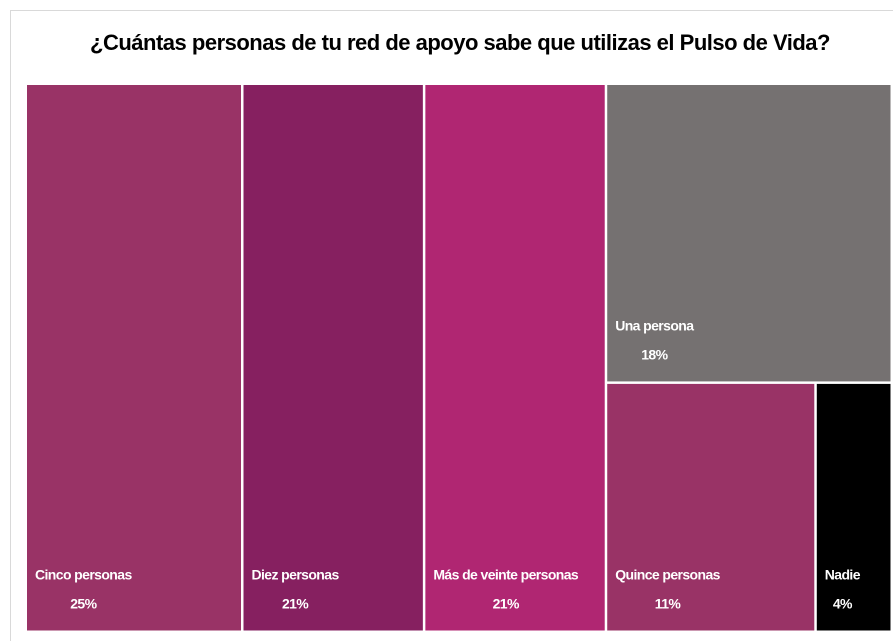 Image resolution: width=893 pixels, height=641 pixels. What do you see at coordinates (843, 575) in the screenshot?
I see `tile-label: Nadie` at bounding box center [843, 575].